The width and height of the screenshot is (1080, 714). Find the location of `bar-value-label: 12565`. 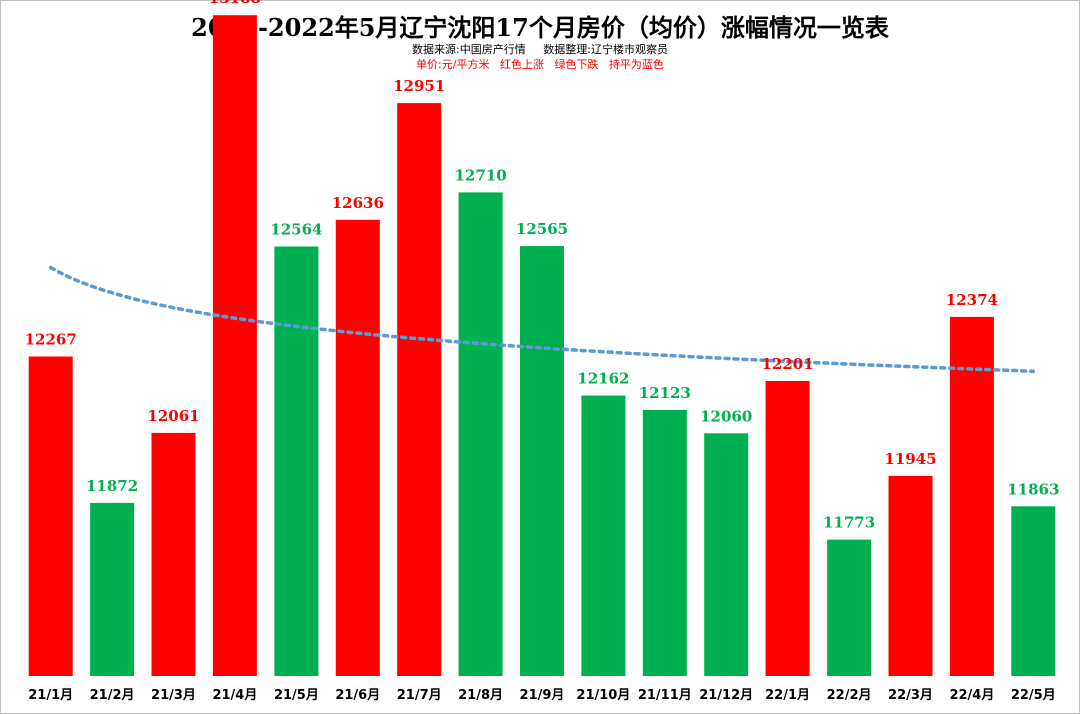

bar-value-label: 12565 is located at coordinates (542, 229).